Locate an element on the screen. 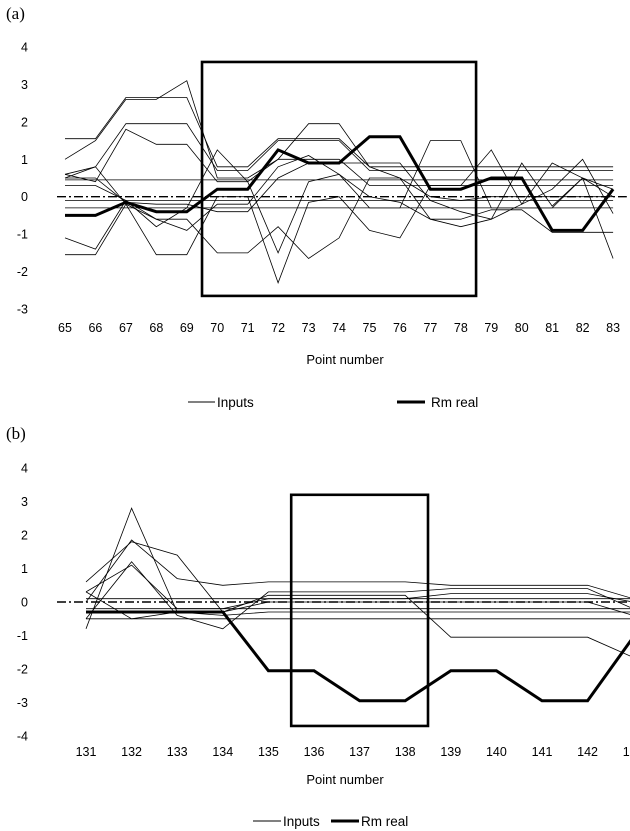 The height and width of the screenshot is (831, 630). chart-a-yticks: 4 3 2 1 0 -1 -2 -3 is located at coordinates (22, 179).